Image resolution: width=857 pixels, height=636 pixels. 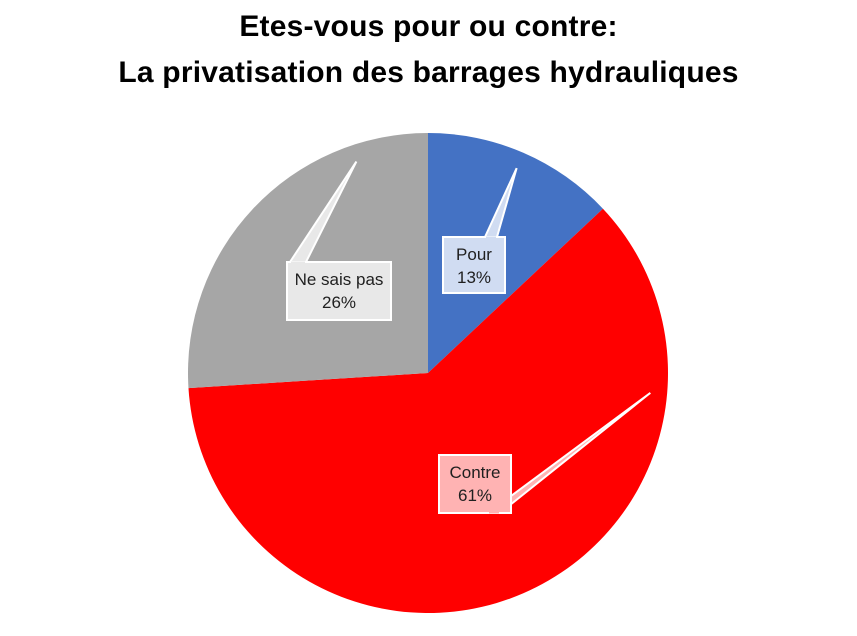 I want to click on pie-slice-ne-sais-pas, so click(x=308, y=261).